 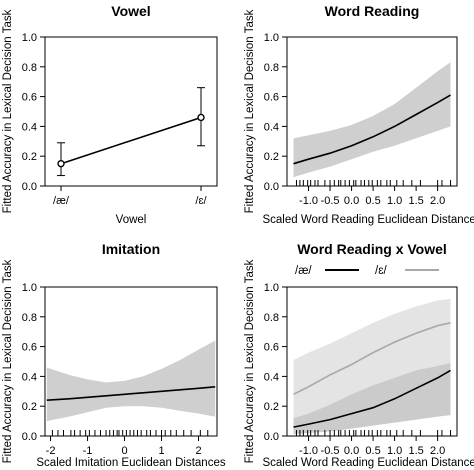 What do you see at coordinates (381, 271) in the screenshot?
I see `legend-label: /ɛ/` at bounding box center [381, 271].